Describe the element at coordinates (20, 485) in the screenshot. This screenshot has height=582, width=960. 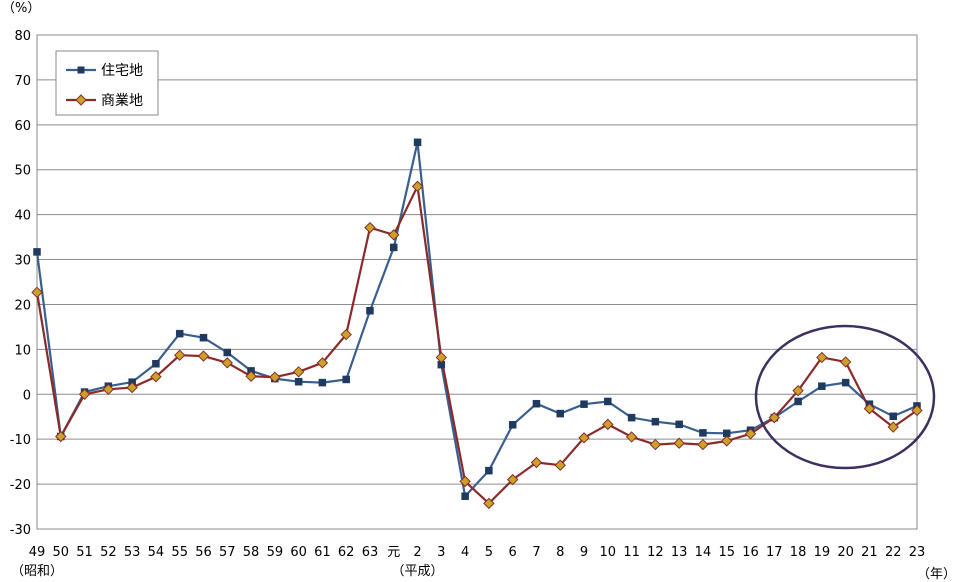
I see `y-tick-label: -20` at that location.